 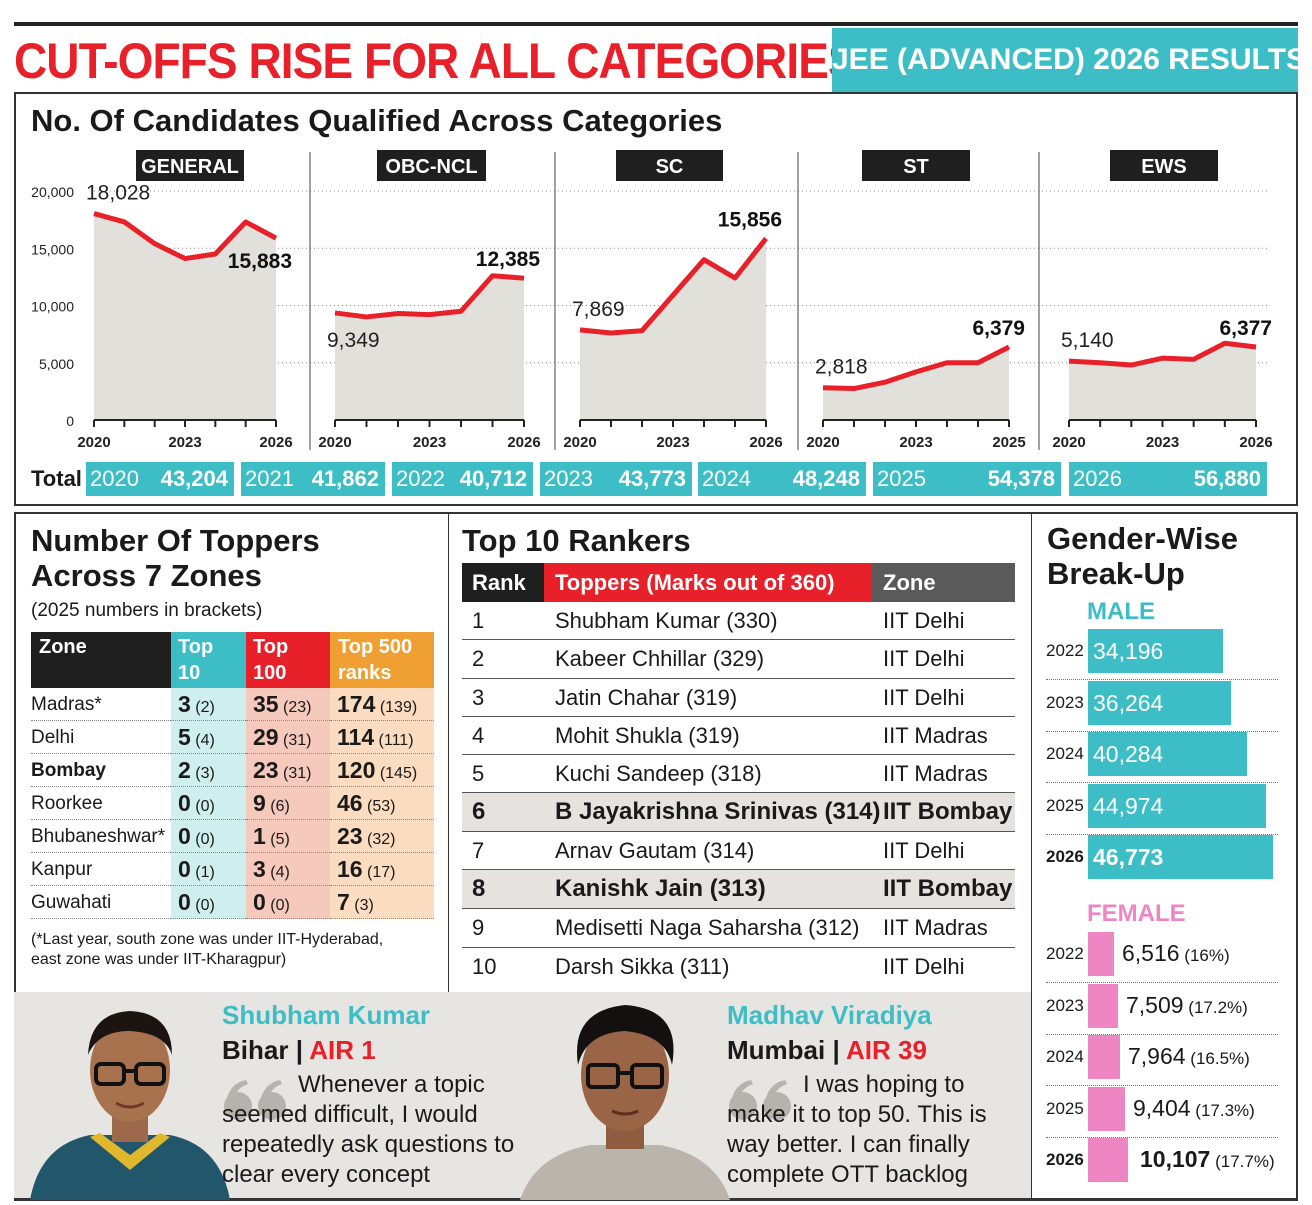 What do you see at coordinates (56, 478) in the screenshot?
I see `total-label: Total` at bounding box center [56, 478].